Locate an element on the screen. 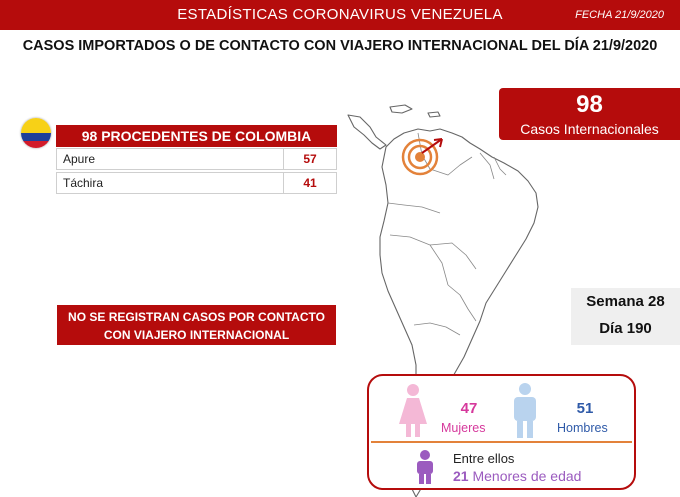 This screenshot has width=680, height=497. header-date: FECHA 21/9/2020 is located at coordinates (619, 15).